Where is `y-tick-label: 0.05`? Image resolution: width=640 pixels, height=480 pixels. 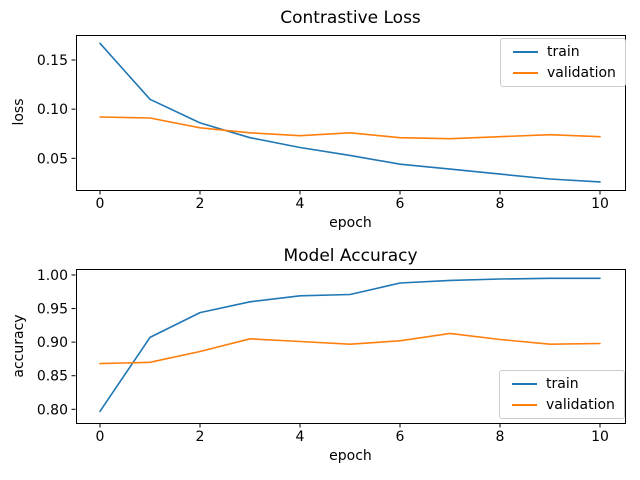 y-tick-label: 0.05 is located at coordinates (52, 159).